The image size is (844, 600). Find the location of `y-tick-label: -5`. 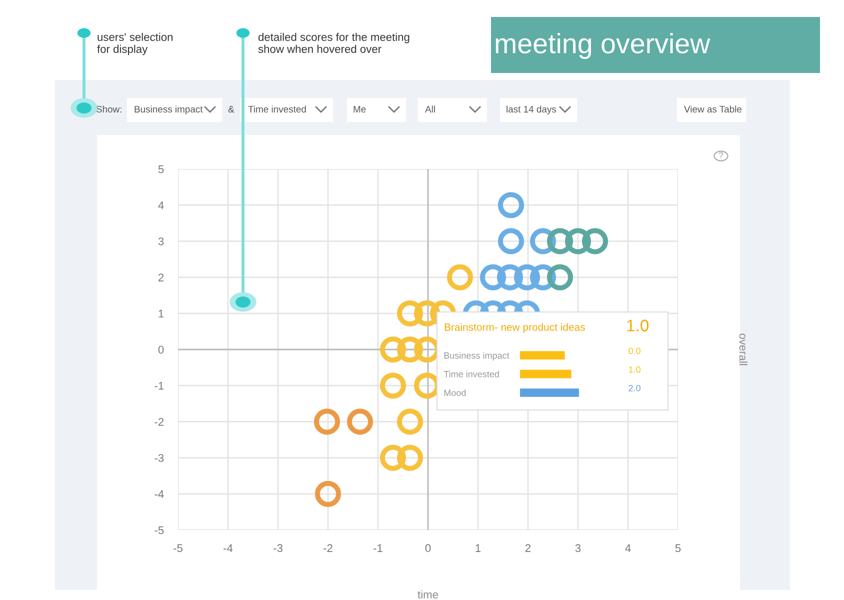

y-tick-label: -5 is located at coordinates (159, 530).